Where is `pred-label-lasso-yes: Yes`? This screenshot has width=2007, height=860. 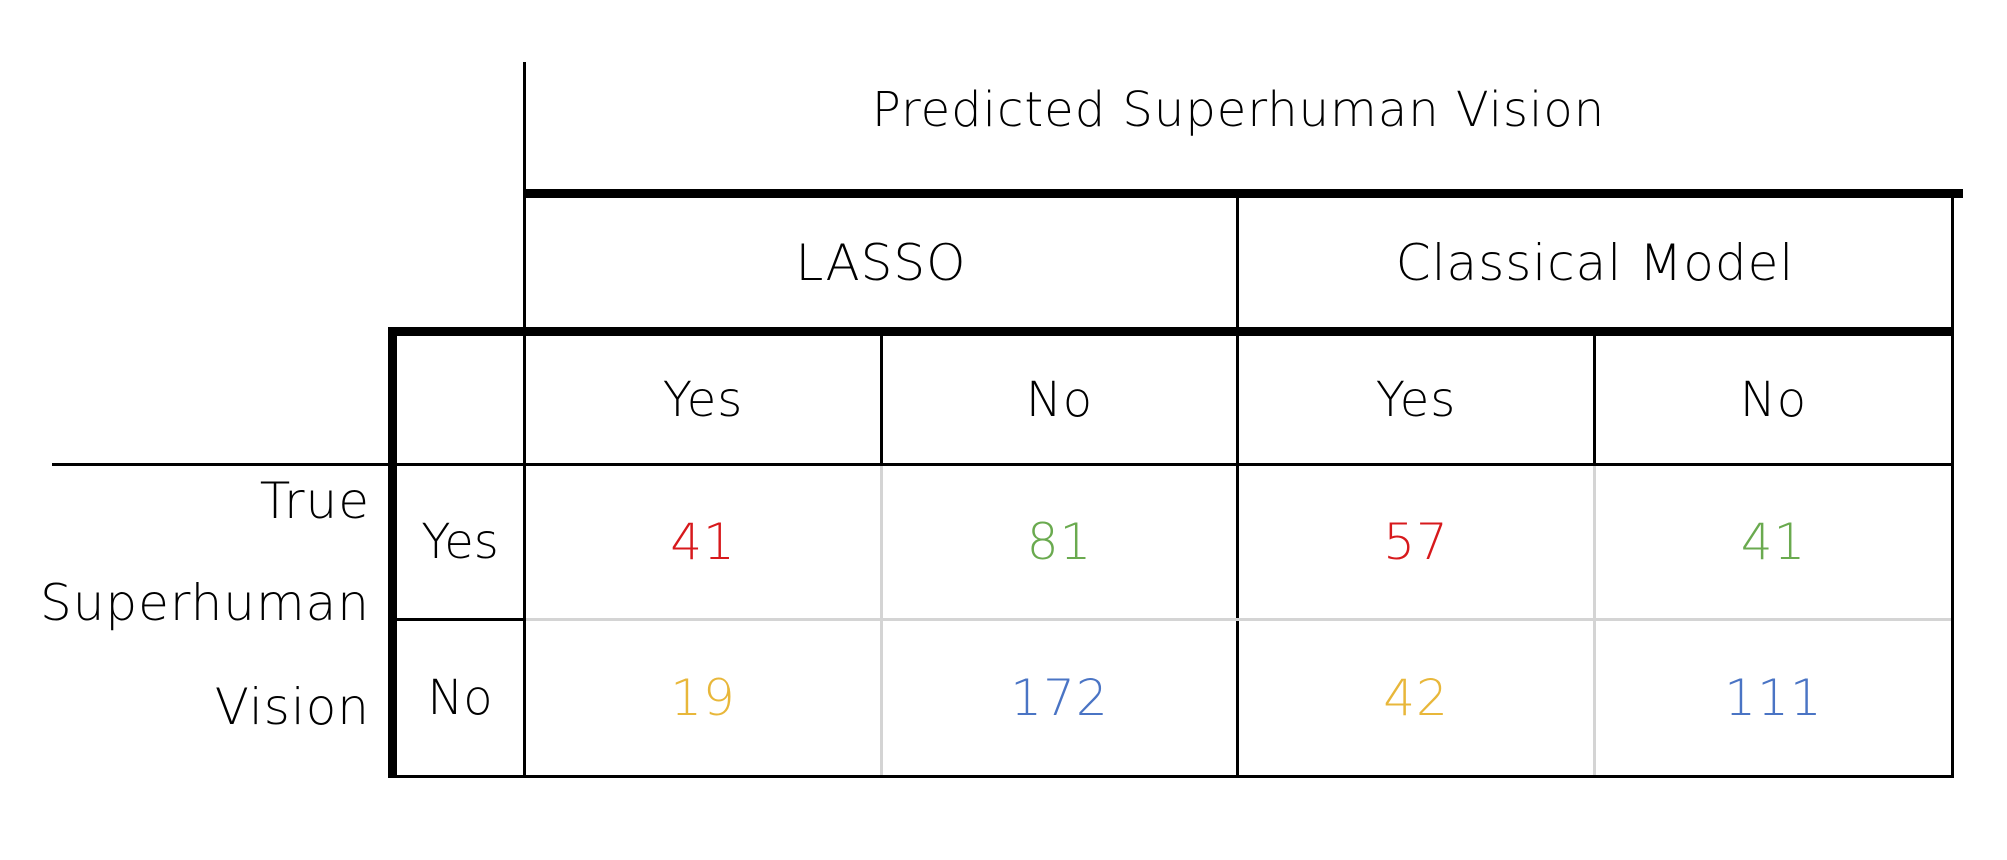
pred-label-lasso-yes: Yes is located at coordinates (703, 399).